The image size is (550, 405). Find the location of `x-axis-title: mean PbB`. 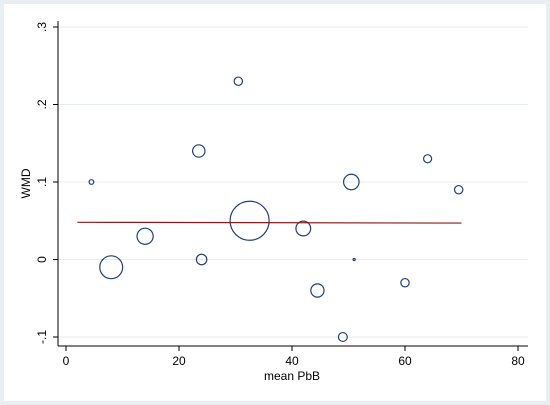

x-axis-title: mean PbB is located at coordinates (292, 376).